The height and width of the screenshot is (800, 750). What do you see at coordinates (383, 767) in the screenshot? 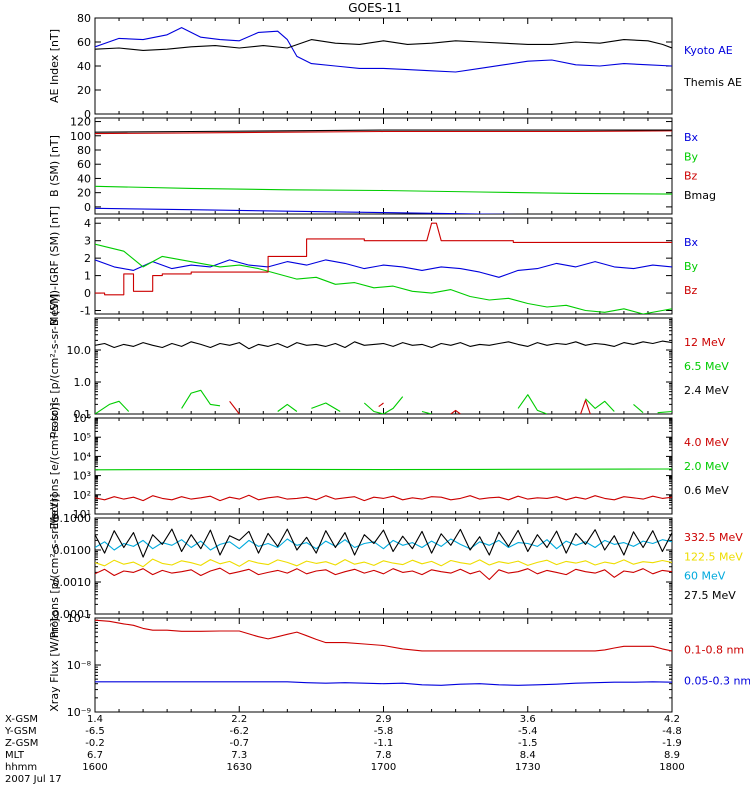
I see `footer-value-hhmm: 1700` at bounding box center [383, 767].